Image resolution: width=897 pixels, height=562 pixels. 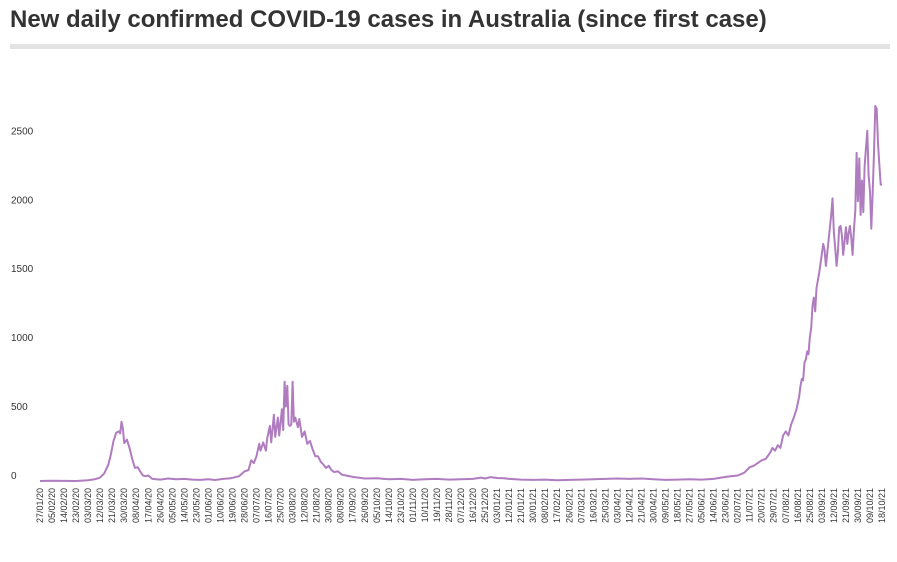 I want to click on x-tick-label: 19/11/20, so click(x=437, y=505).